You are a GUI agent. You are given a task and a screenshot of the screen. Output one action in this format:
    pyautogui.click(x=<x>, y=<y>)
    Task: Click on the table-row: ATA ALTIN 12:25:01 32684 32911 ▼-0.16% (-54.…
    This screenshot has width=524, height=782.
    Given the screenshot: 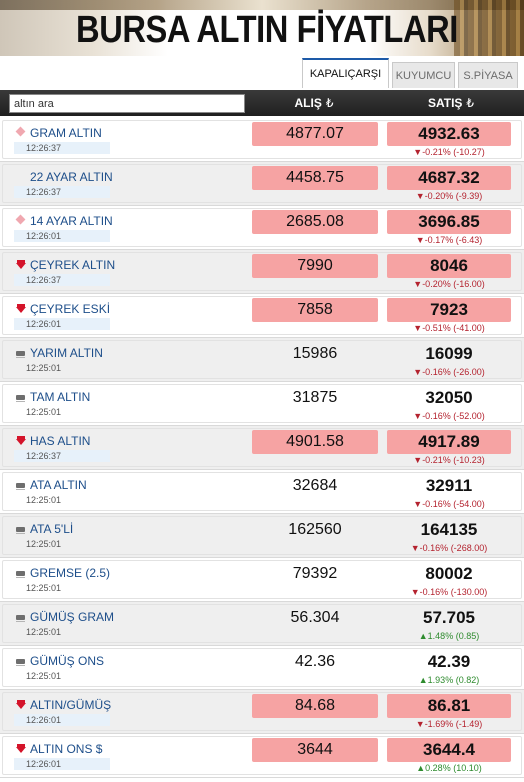 What is the action you would take?
    pyautogui.click(x=262, y=492)
    